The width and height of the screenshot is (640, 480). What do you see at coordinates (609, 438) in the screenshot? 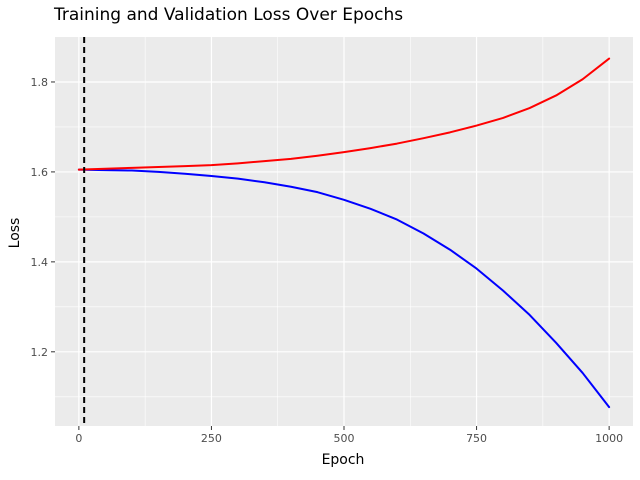
I see `x-tick-label: 1000` at bounding box center [609, 438].